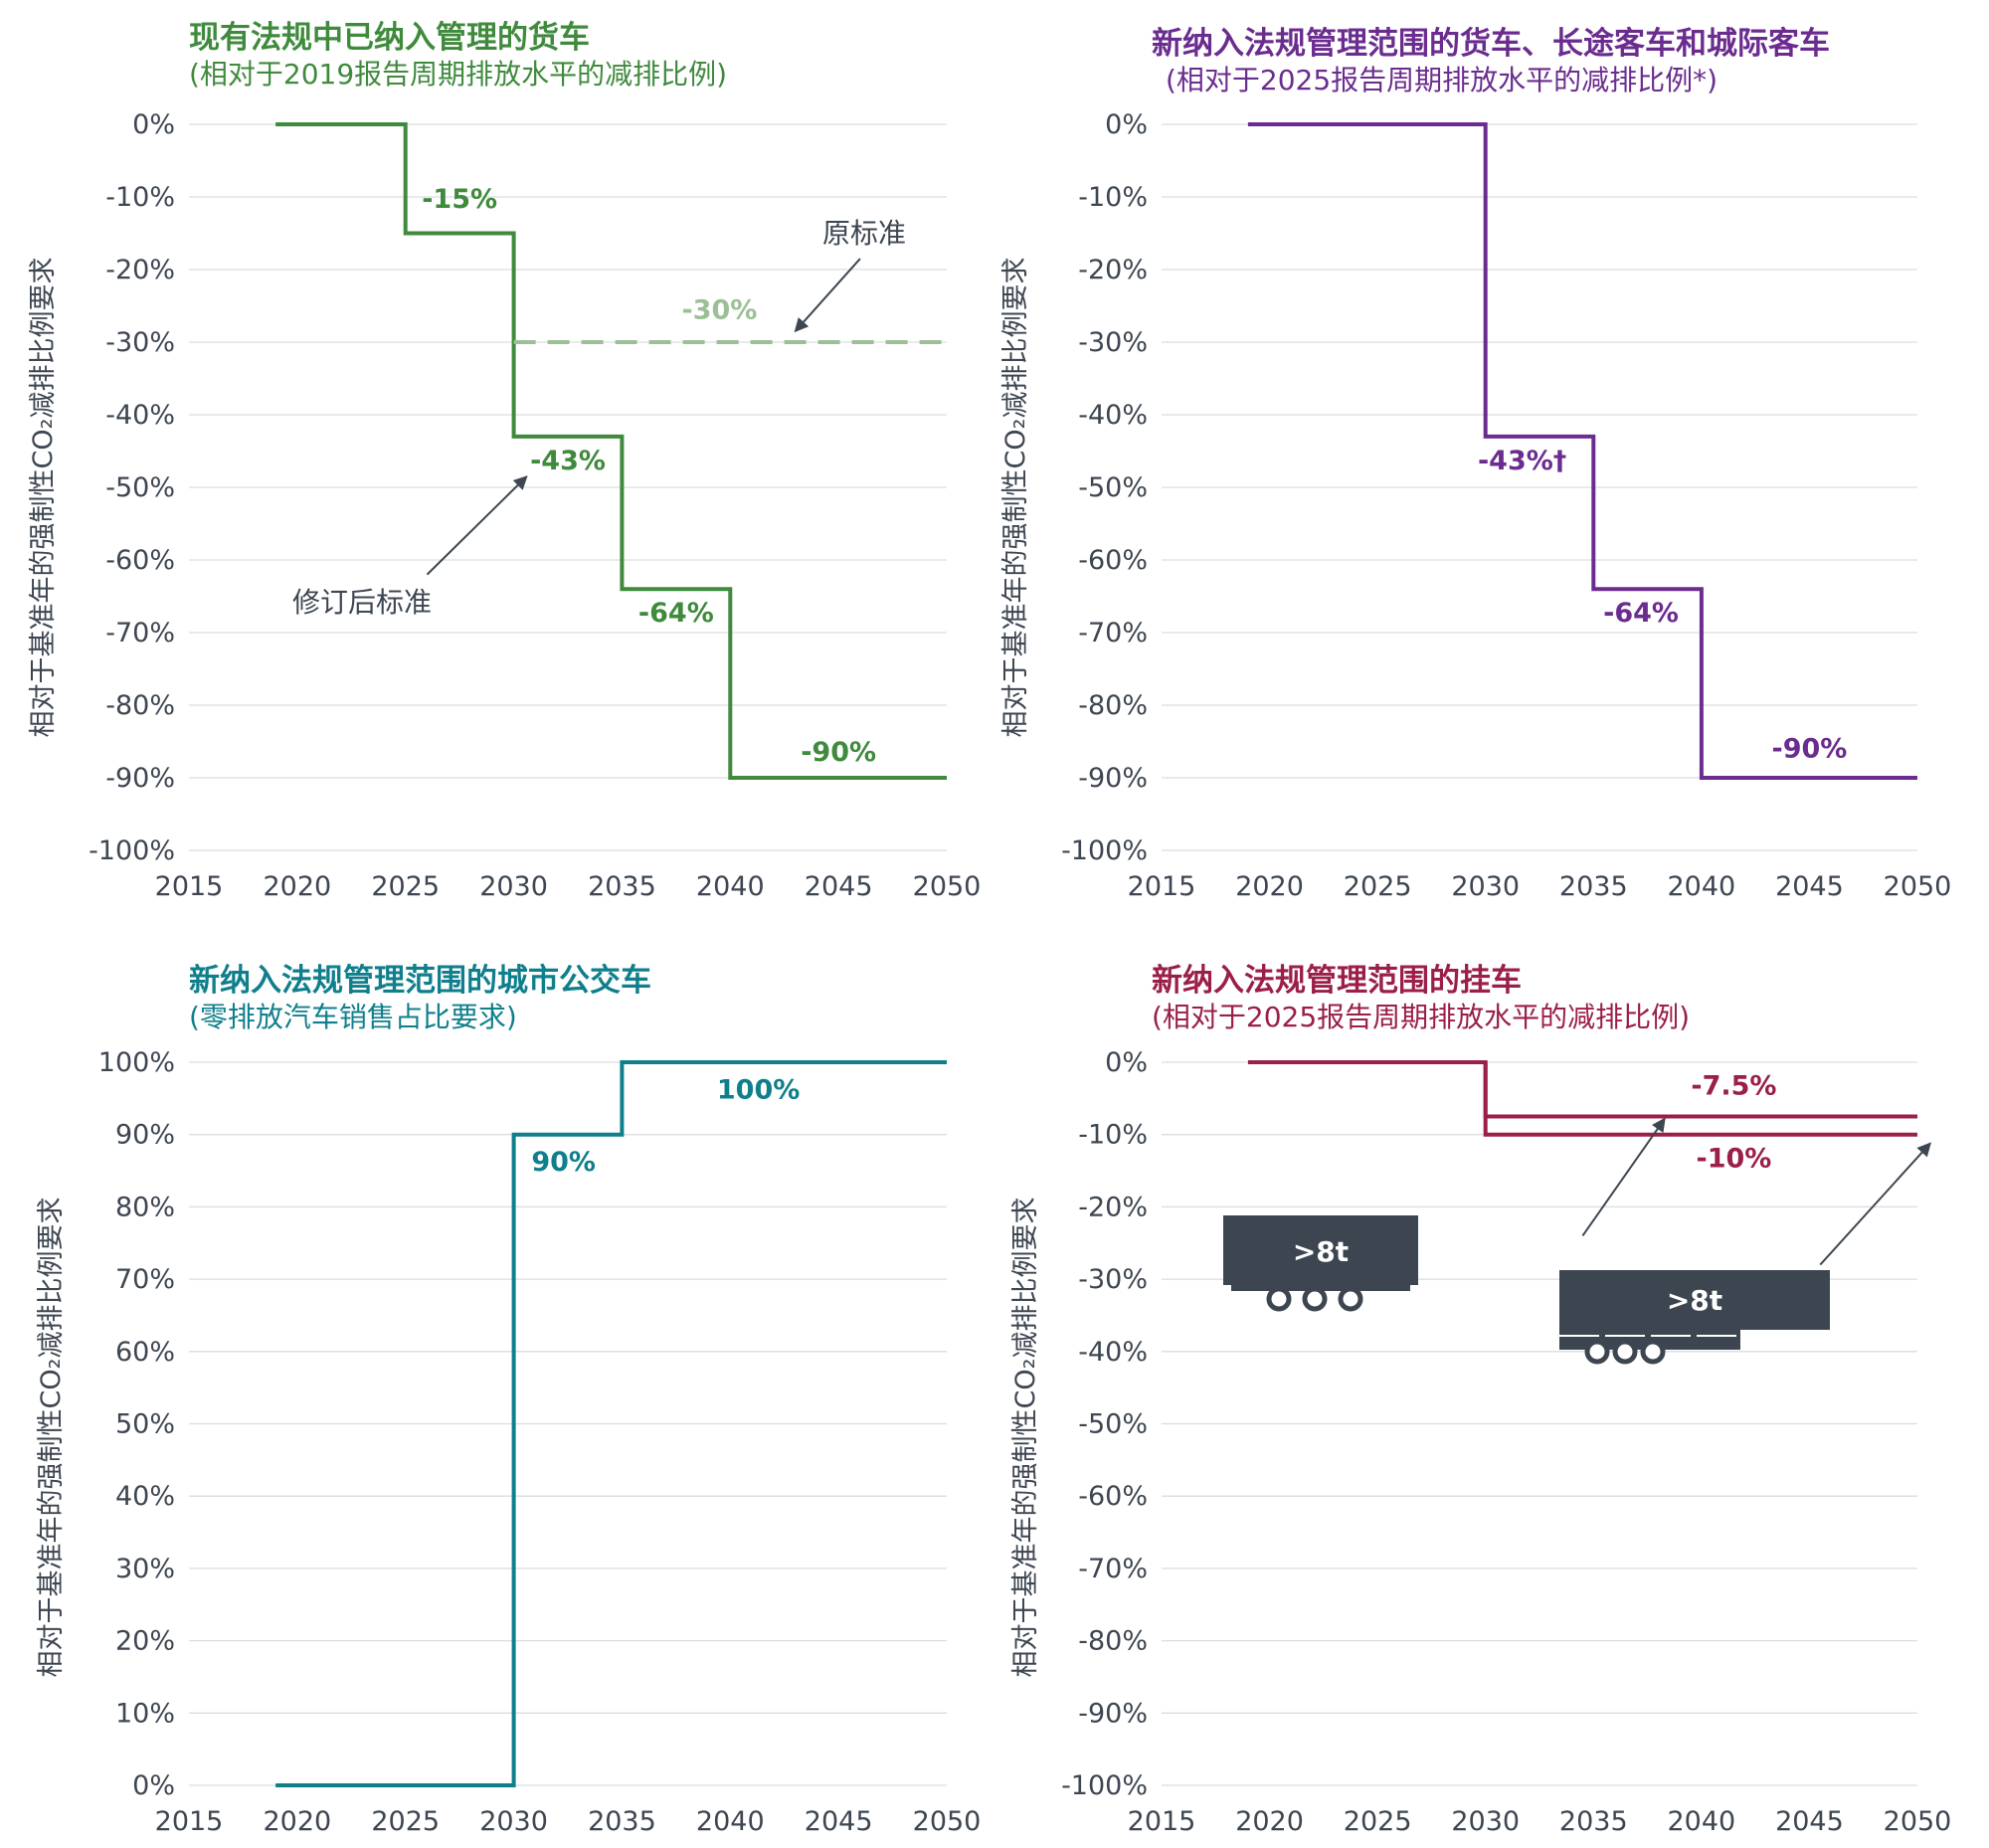 The height and width of the screenshot is (1848, 1989). Describe the element at coordinates (145, 1641) in the screenshot. I see `y-tick-label: 20%` at that location.